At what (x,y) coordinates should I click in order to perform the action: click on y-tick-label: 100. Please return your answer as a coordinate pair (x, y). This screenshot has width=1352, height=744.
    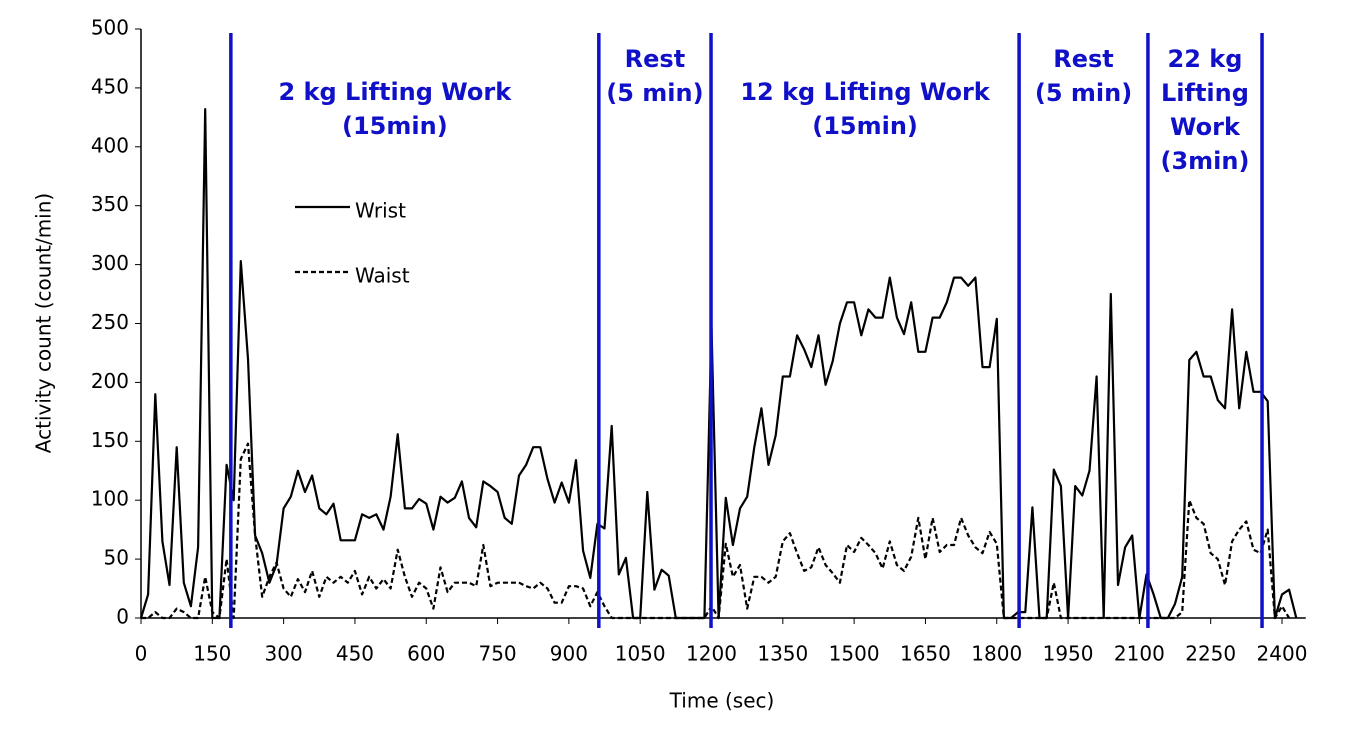
    Looking at the image, I should click on (110, 499).